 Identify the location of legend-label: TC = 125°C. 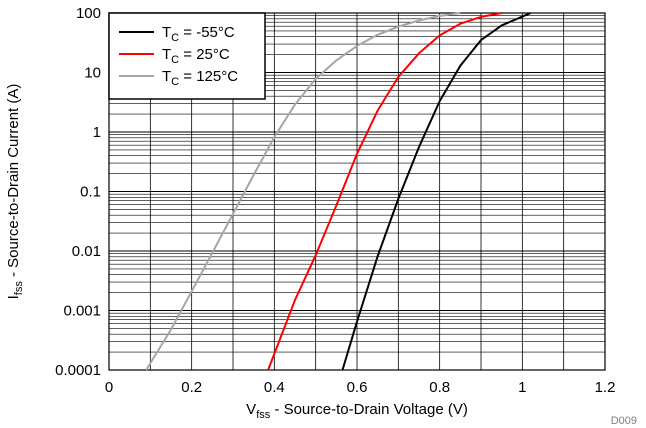
(200, 78).